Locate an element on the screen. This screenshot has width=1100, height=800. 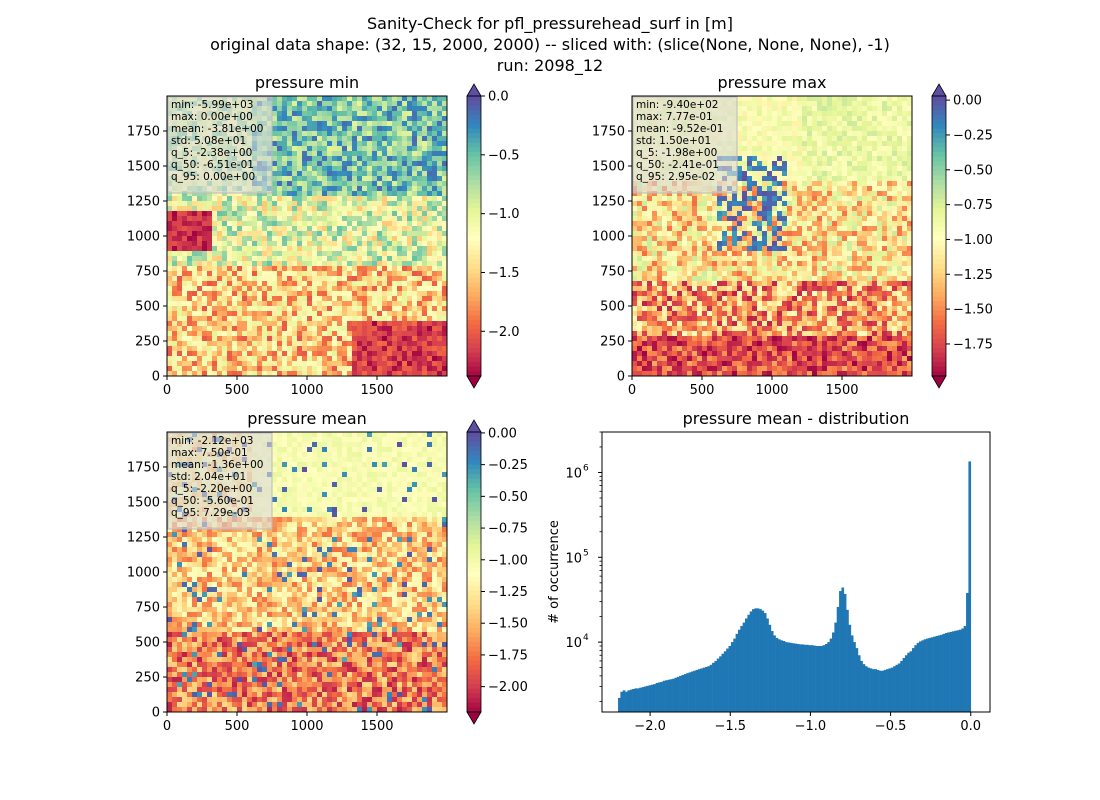
colorbar-segment is located at coordinates (474, 178).